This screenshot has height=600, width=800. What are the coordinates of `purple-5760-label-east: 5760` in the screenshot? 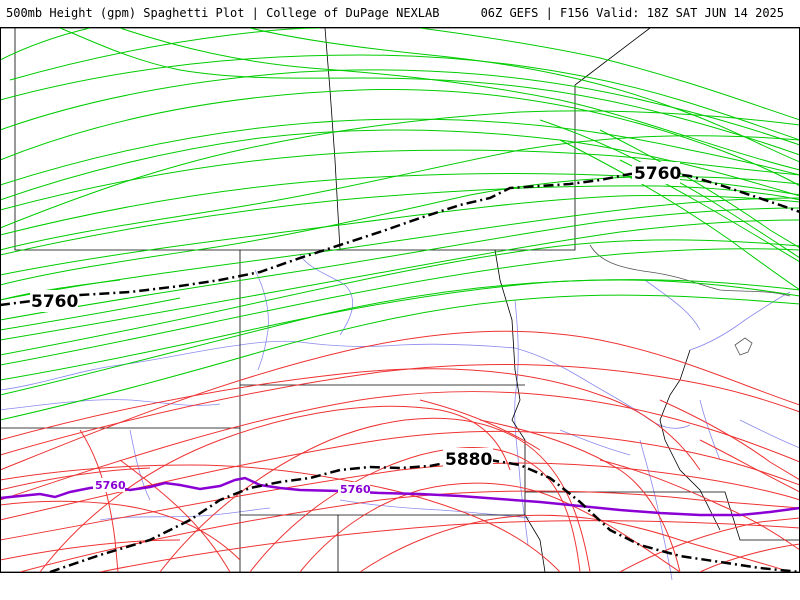 It's located at (355, 489).